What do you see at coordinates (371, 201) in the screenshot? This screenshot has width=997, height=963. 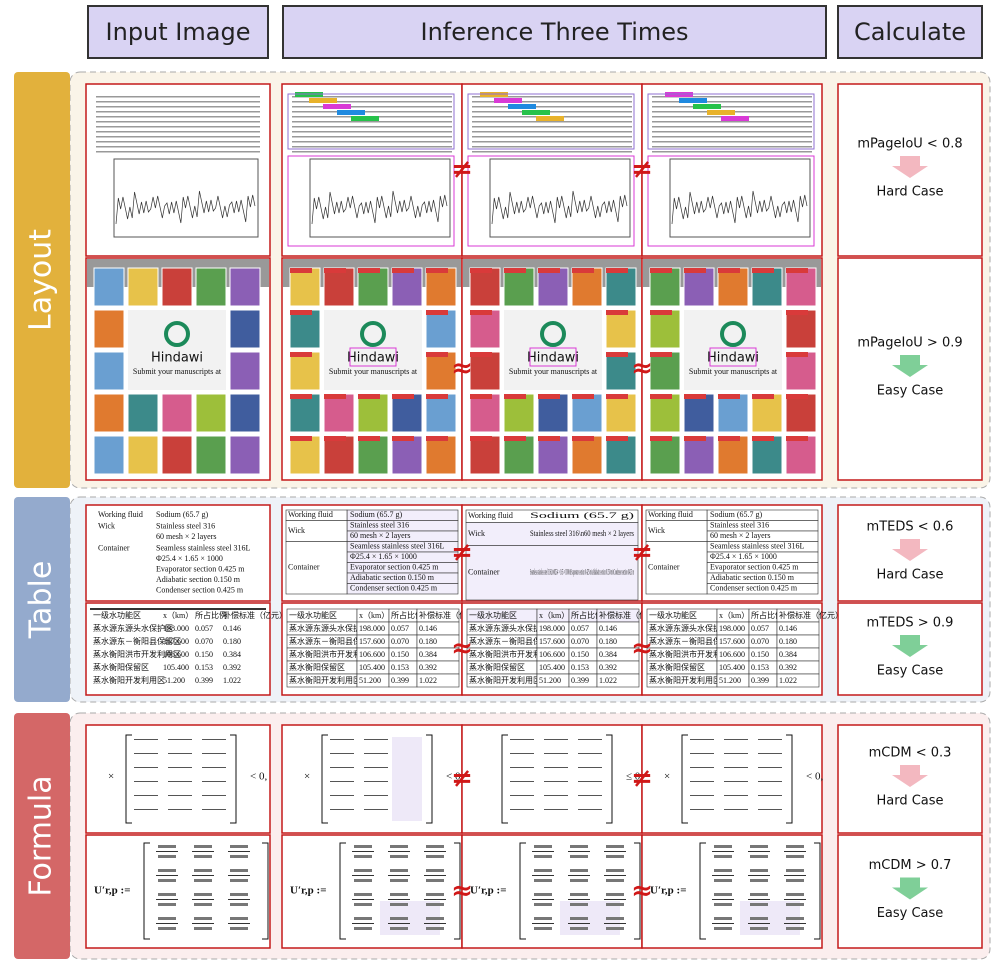 I see `layout-box` at bounding box center [371, 201].